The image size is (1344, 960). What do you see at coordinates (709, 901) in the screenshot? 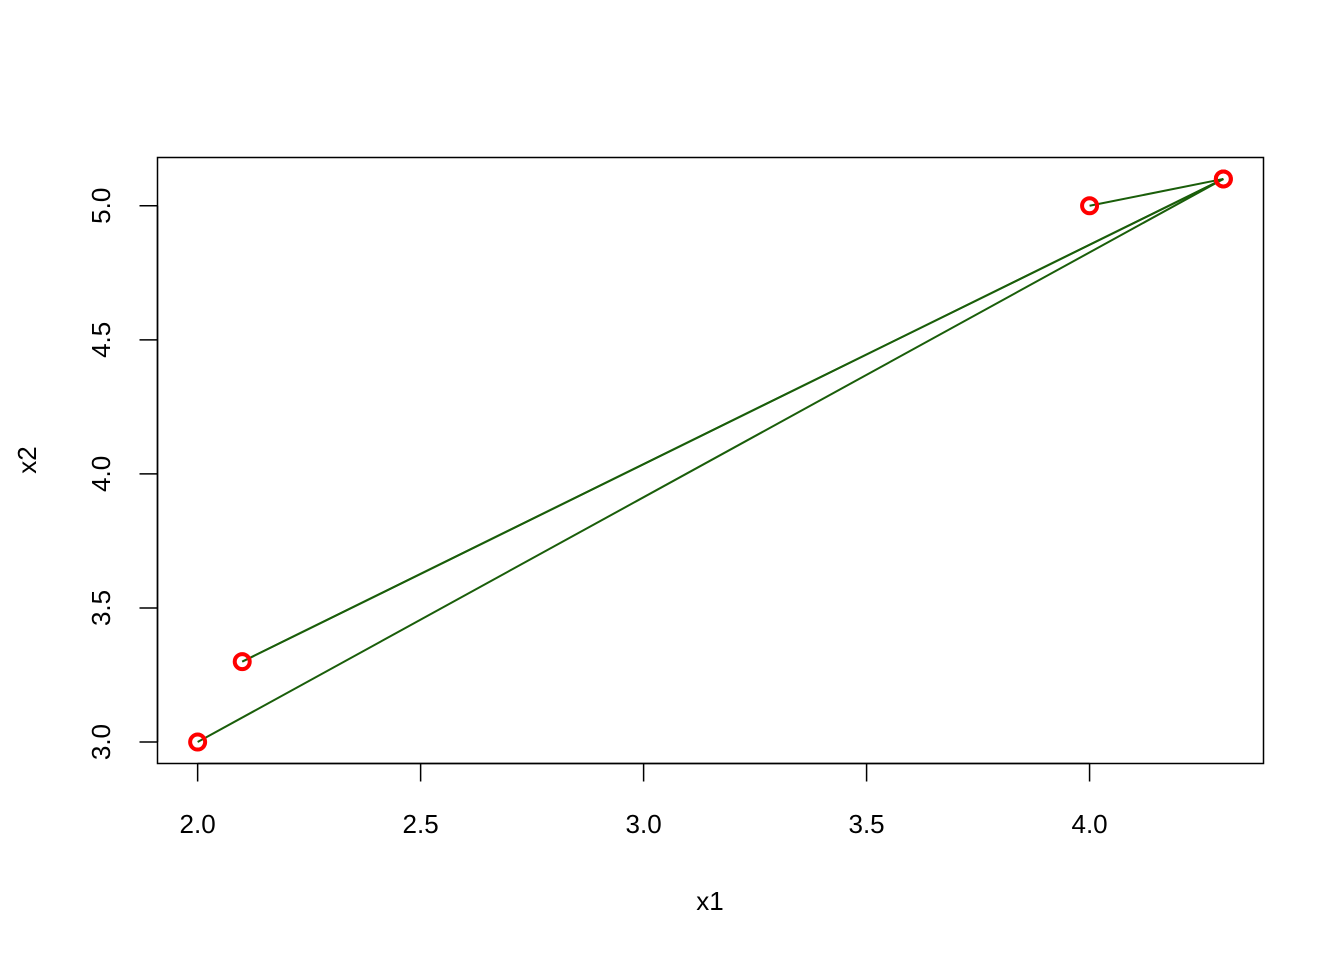
I see `x-axis-label: x1` at bounding box center [709, 901].